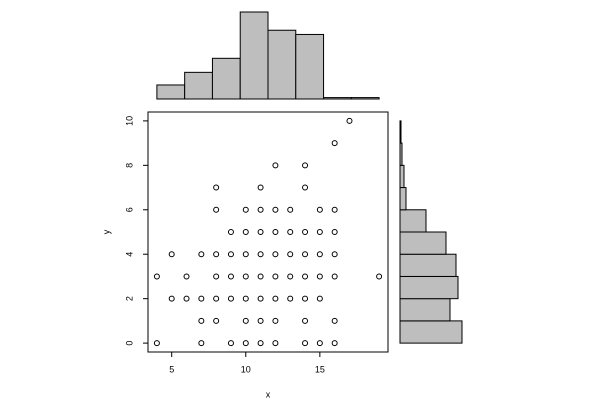 The width and height of the screenshot is (599, 405). I want to click on x-tick-label: 15, so click(320, 369).